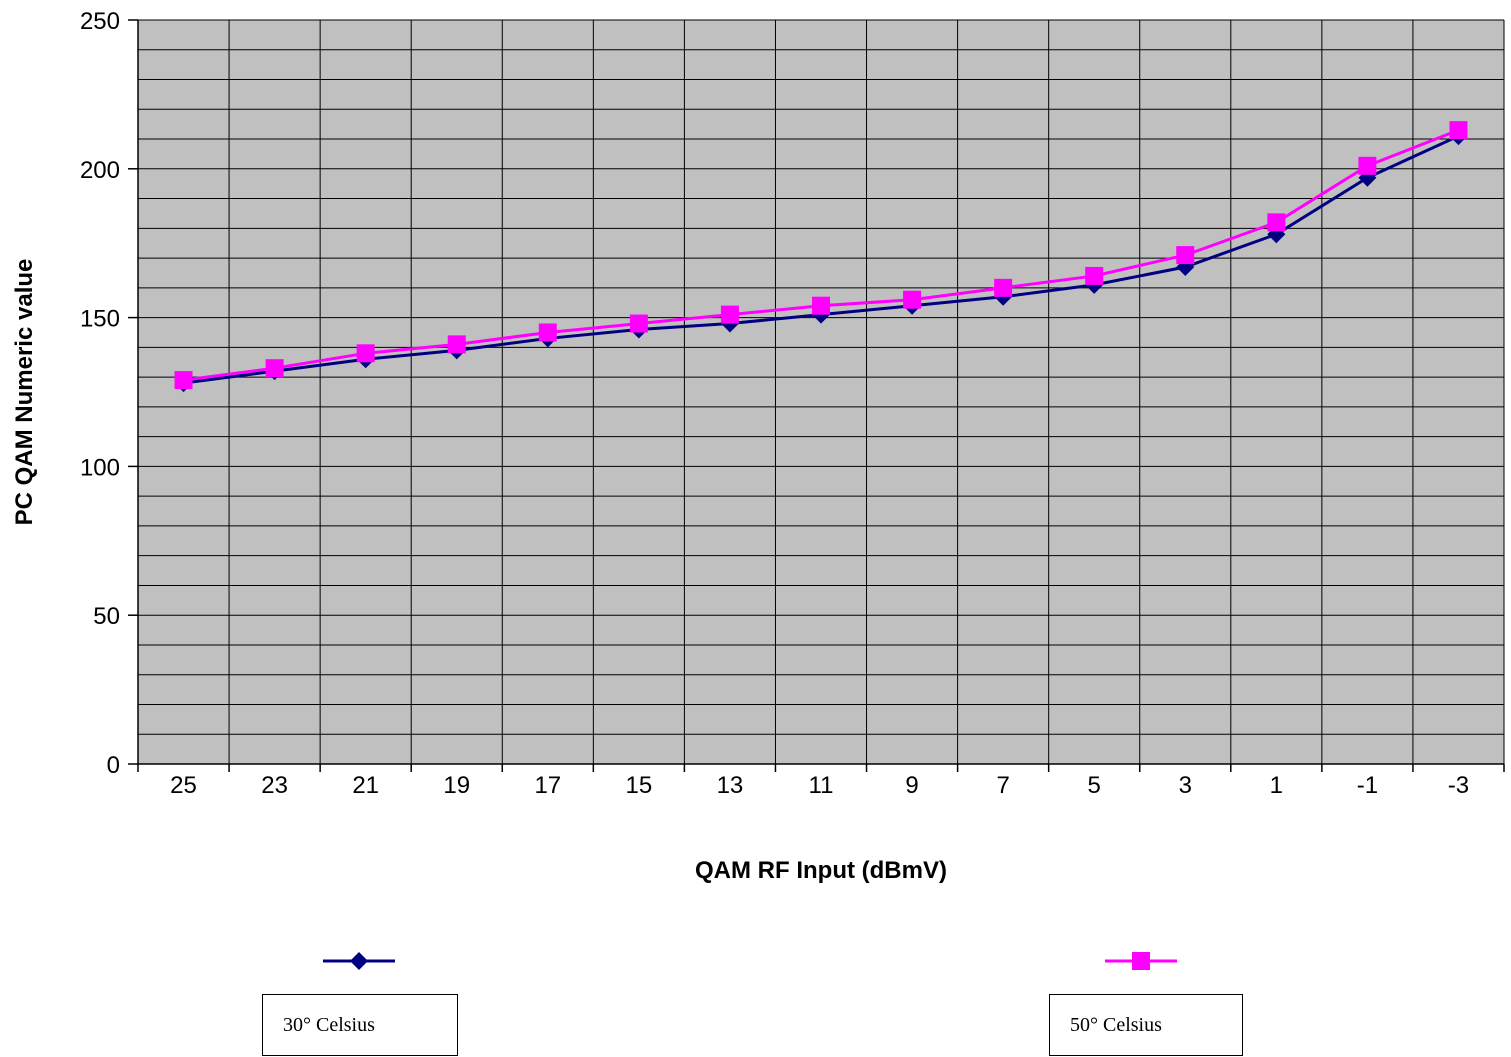 The image size is (1511, 1057). Describe the element at coordinates (1458, 785) in the screenshot. I see `x-tick-label: -3` at that location.